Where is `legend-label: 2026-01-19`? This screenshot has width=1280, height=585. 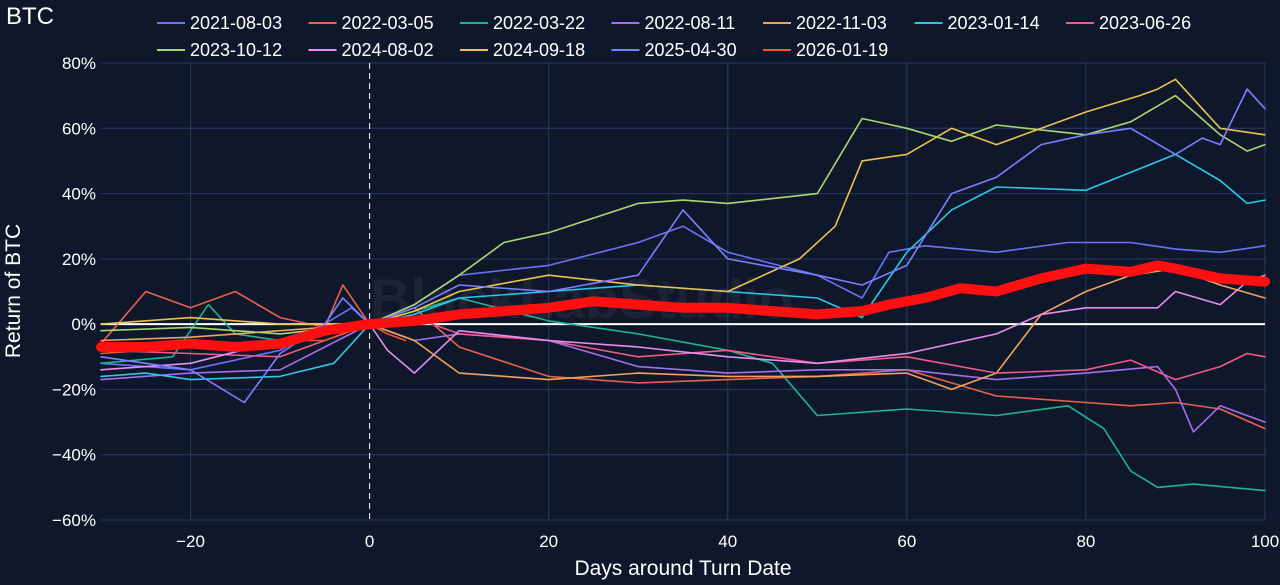
legend-label: 2026-01-19 is located at coordinates (842, 50).